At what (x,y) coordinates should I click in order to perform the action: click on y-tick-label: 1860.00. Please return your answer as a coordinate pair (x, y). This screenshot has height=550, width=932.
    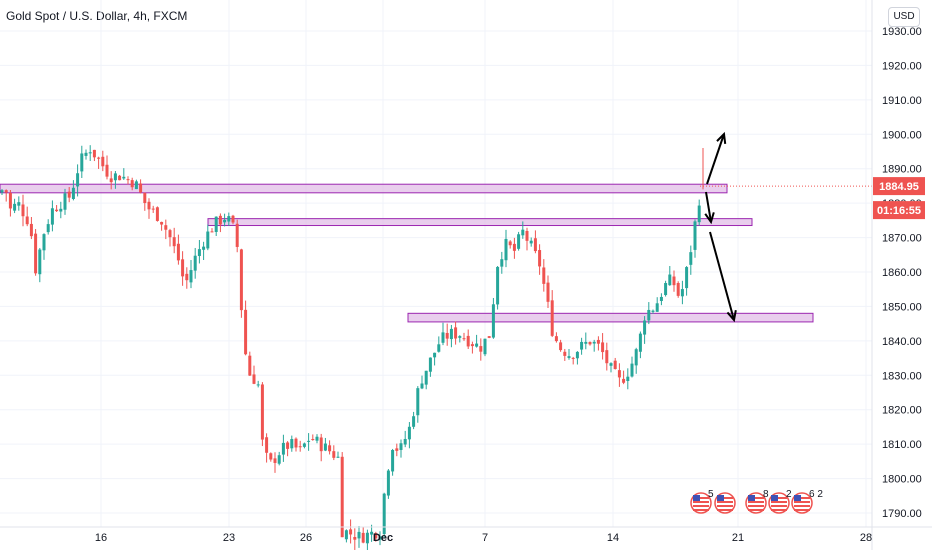
    Looking at the image, I should click on (902, 273).